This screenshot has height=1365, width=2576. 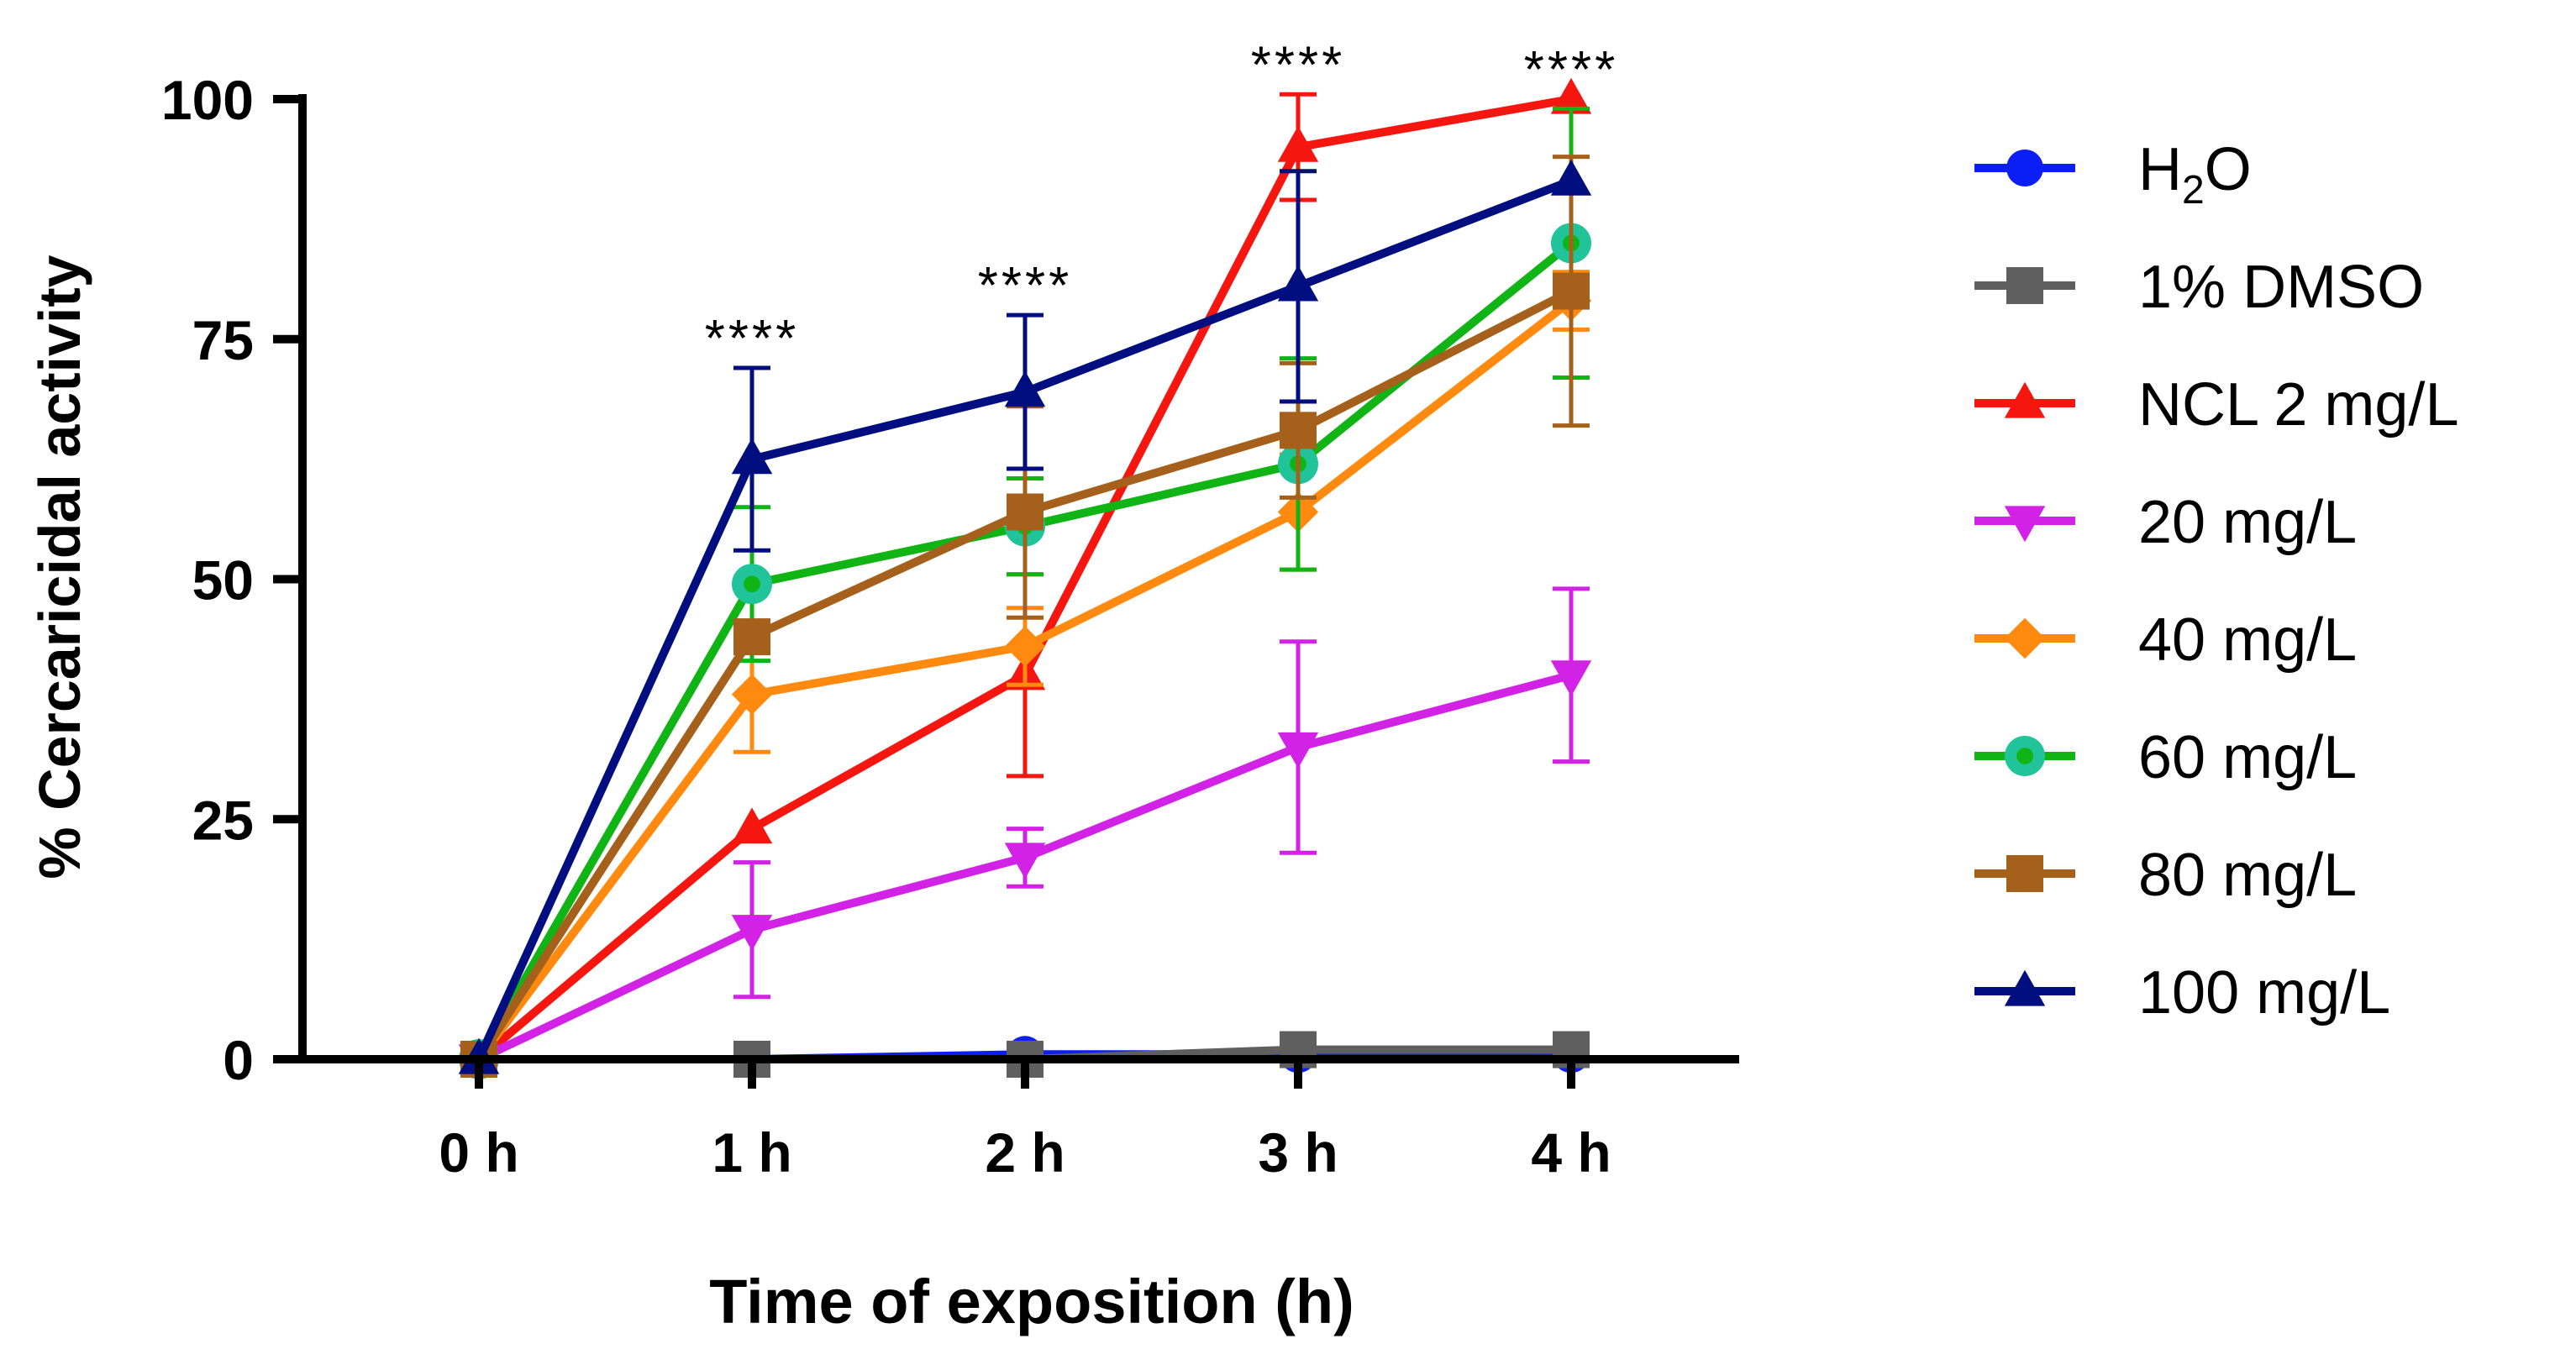 What do you see at coordinates (59, 567) in the screenshot?
I see `y-axis-title: % Cercaricidal activity` at bounding box center [59, 567].